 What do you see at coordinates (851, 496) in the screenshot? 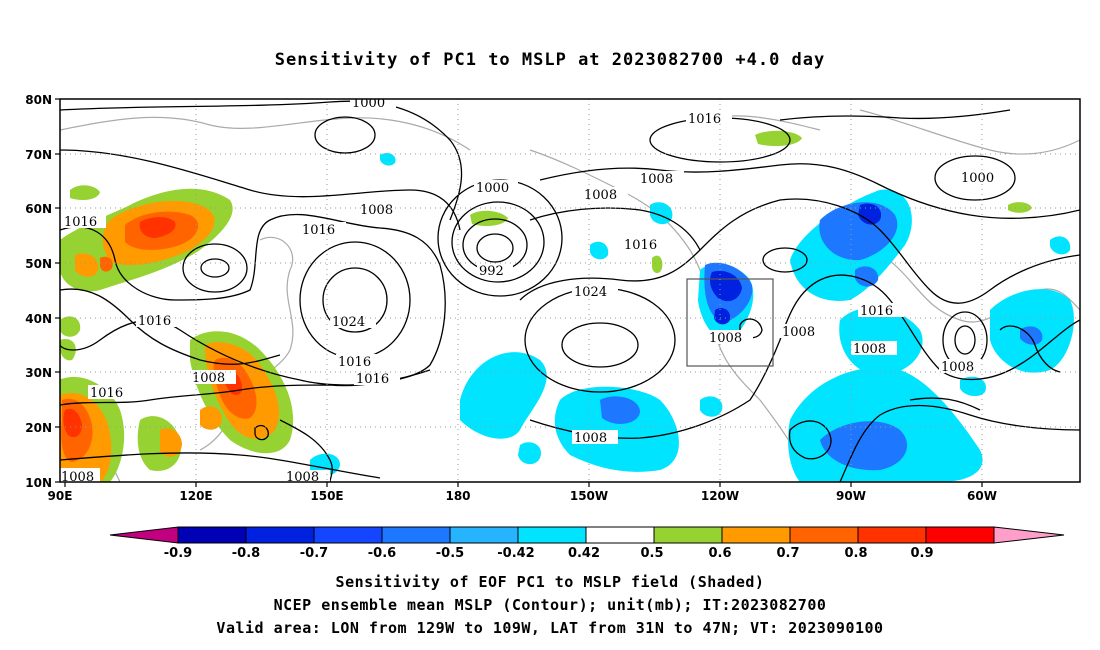
I see `lon-label: 90W` at bounding box center [851, 496].